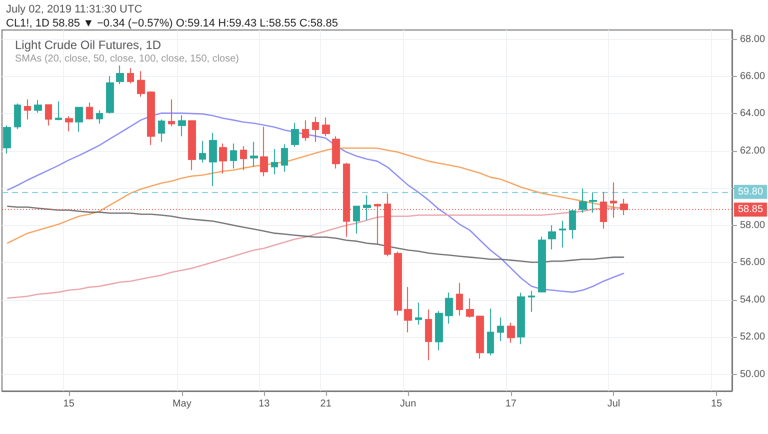 The height and width of the screenshot is (434, 768). I want to click on text: CL1!, 1D 58.85 ▼ −0.34 (−0.57%) O:59.14 H:59.43 L:58.55 C:58.85, so click(172, 24).